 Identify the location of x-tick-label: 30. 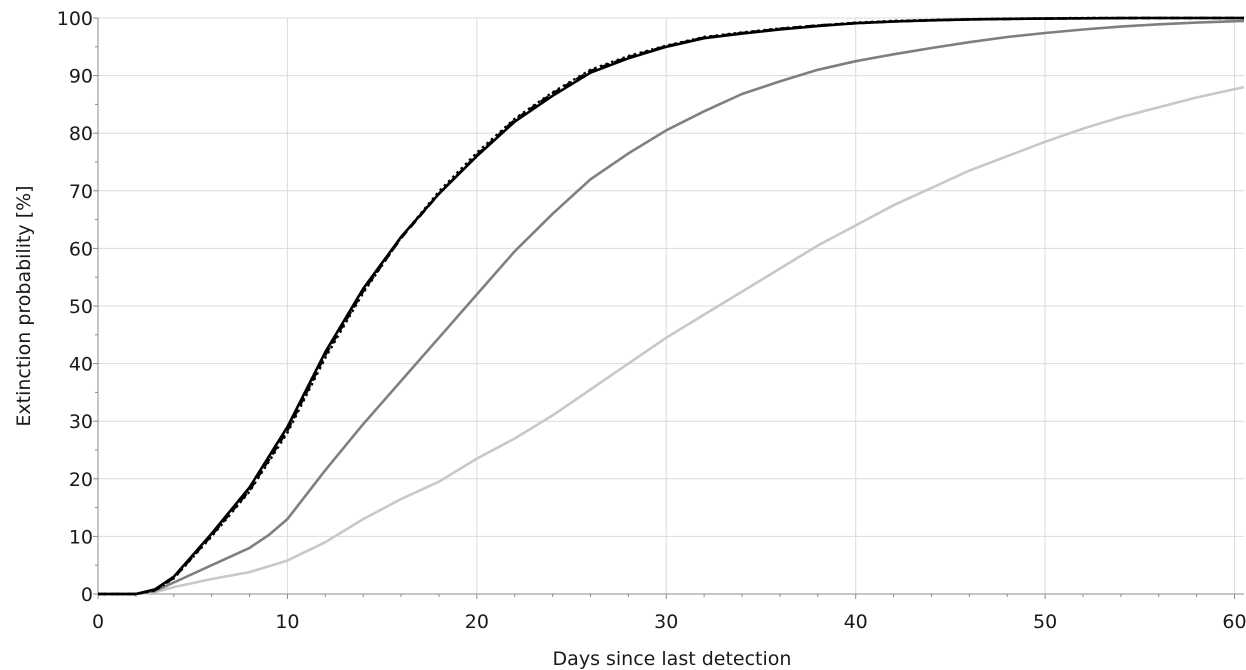
(666, 622).